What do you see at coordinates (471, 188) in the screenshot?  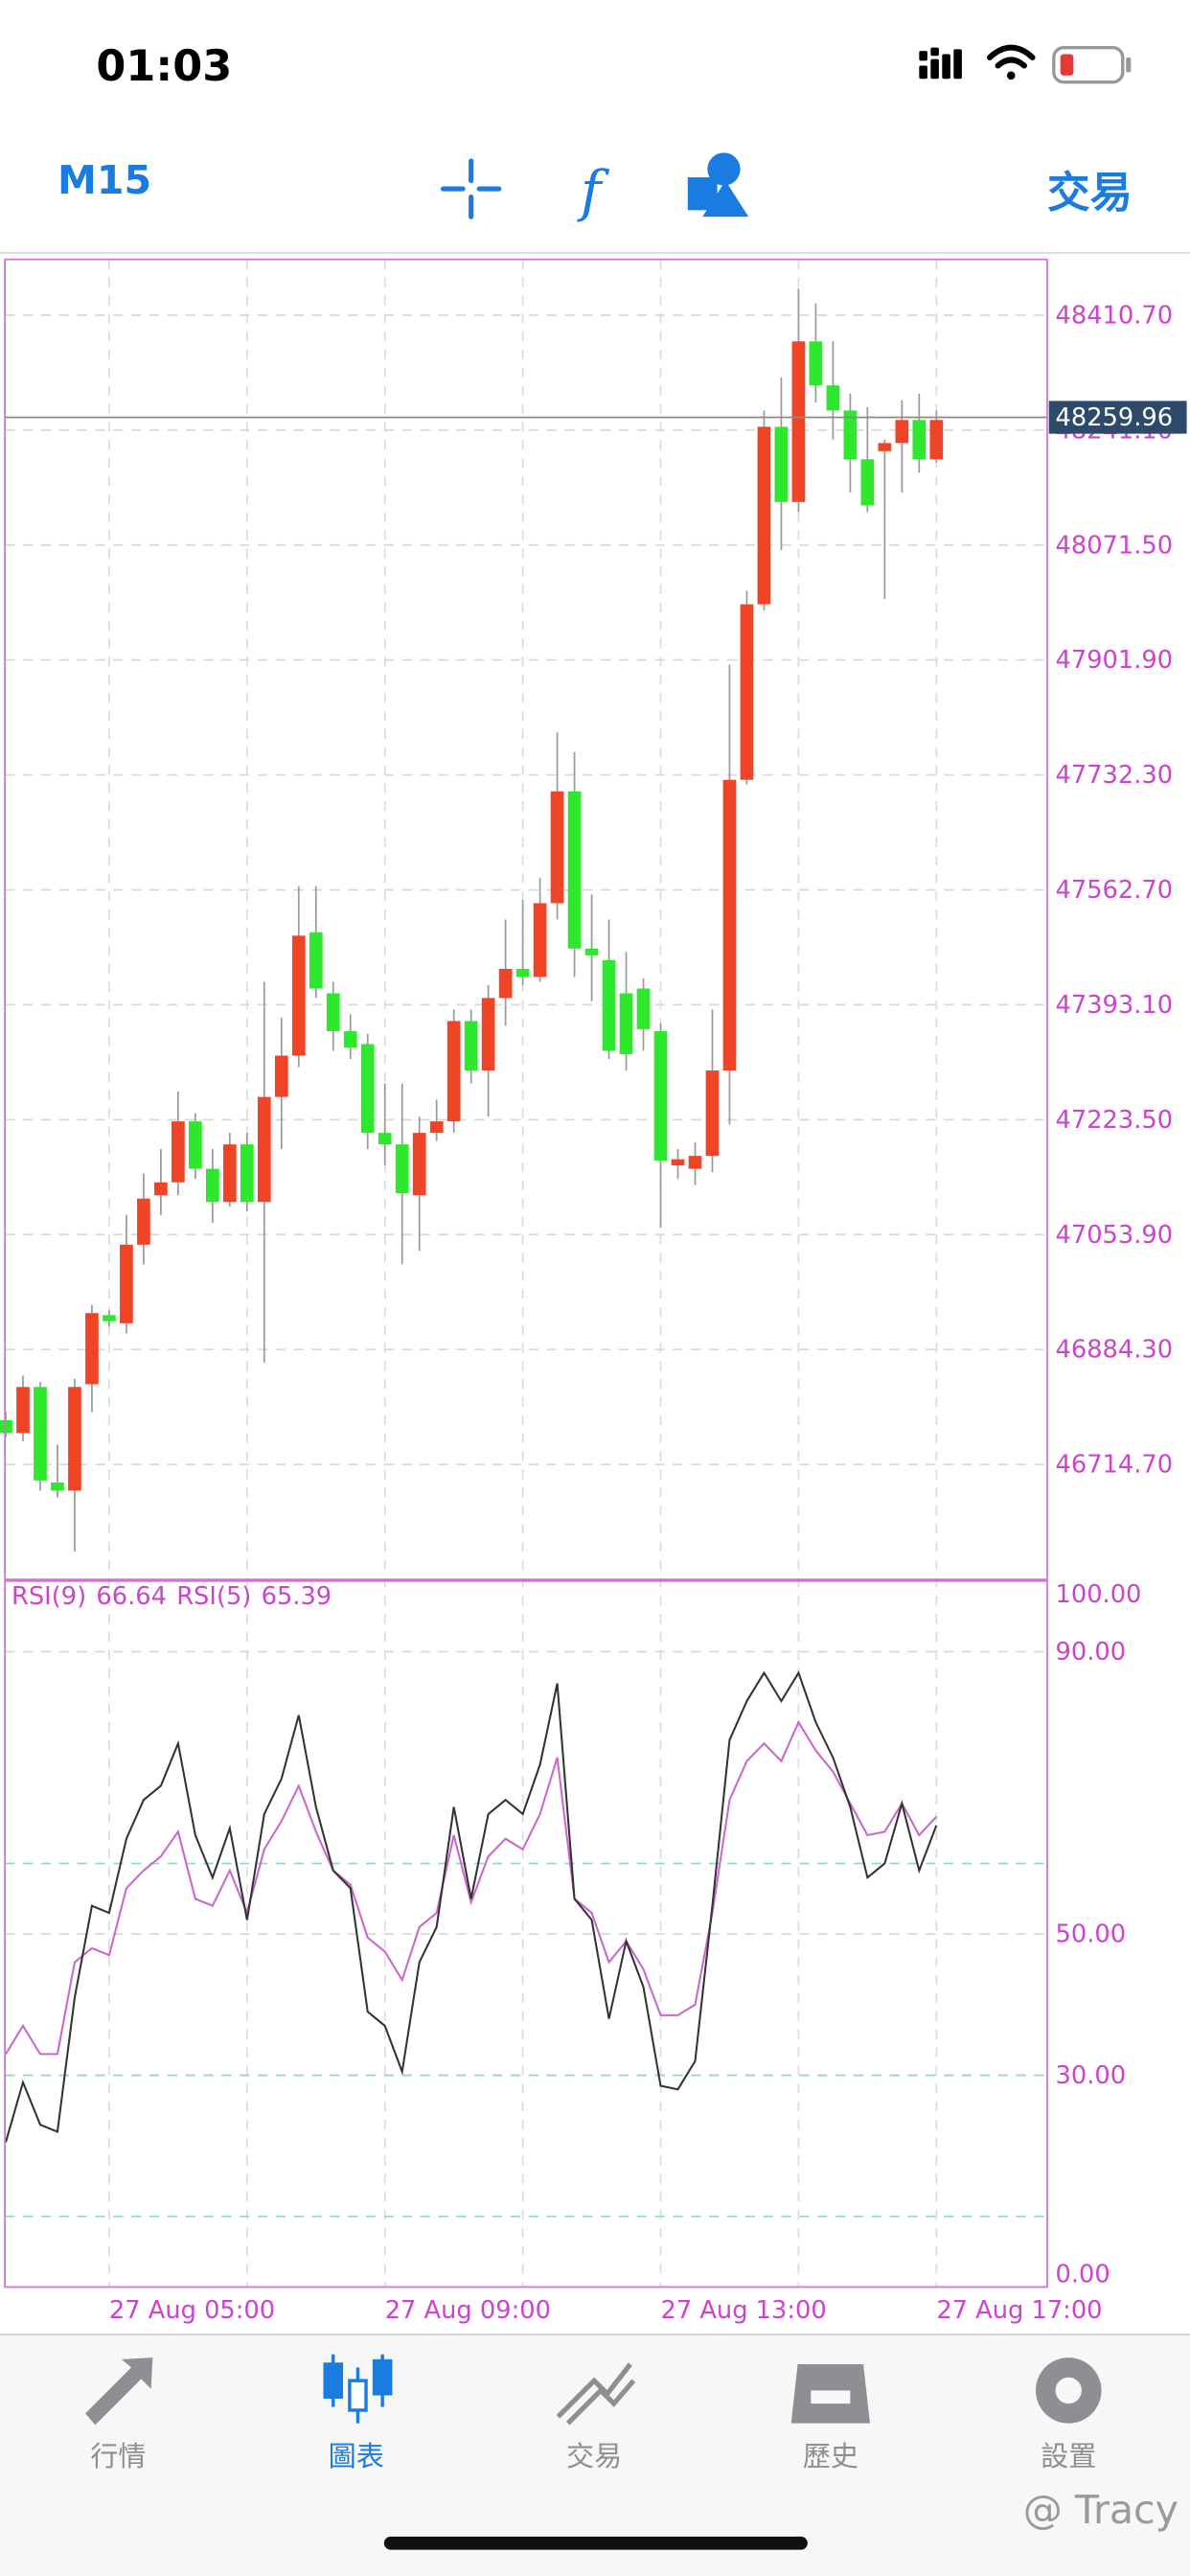 I see `crosshair-button` at bounding box center [471, 188].